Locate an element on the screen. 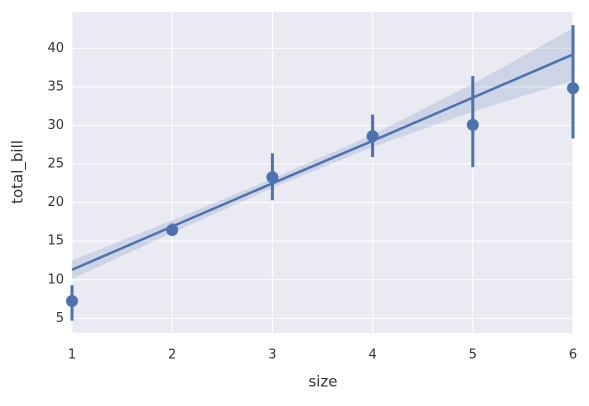 The height and width of the screenshot is (406, 589). y-axis-label: total_bill is located at coordinates (18, 172).